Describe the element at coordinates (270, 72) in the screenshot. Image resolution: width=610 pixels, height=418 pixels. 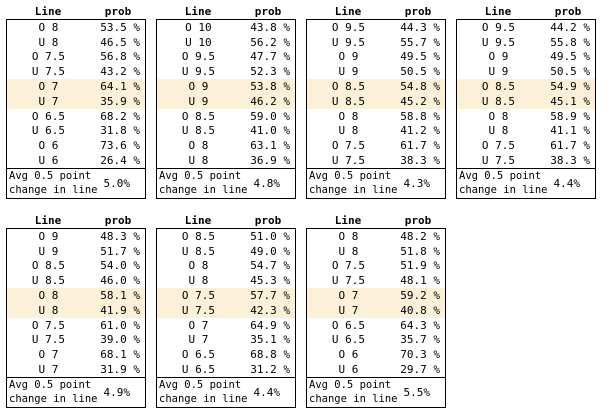
I see `prob-cell: 52.3 %` at that location.